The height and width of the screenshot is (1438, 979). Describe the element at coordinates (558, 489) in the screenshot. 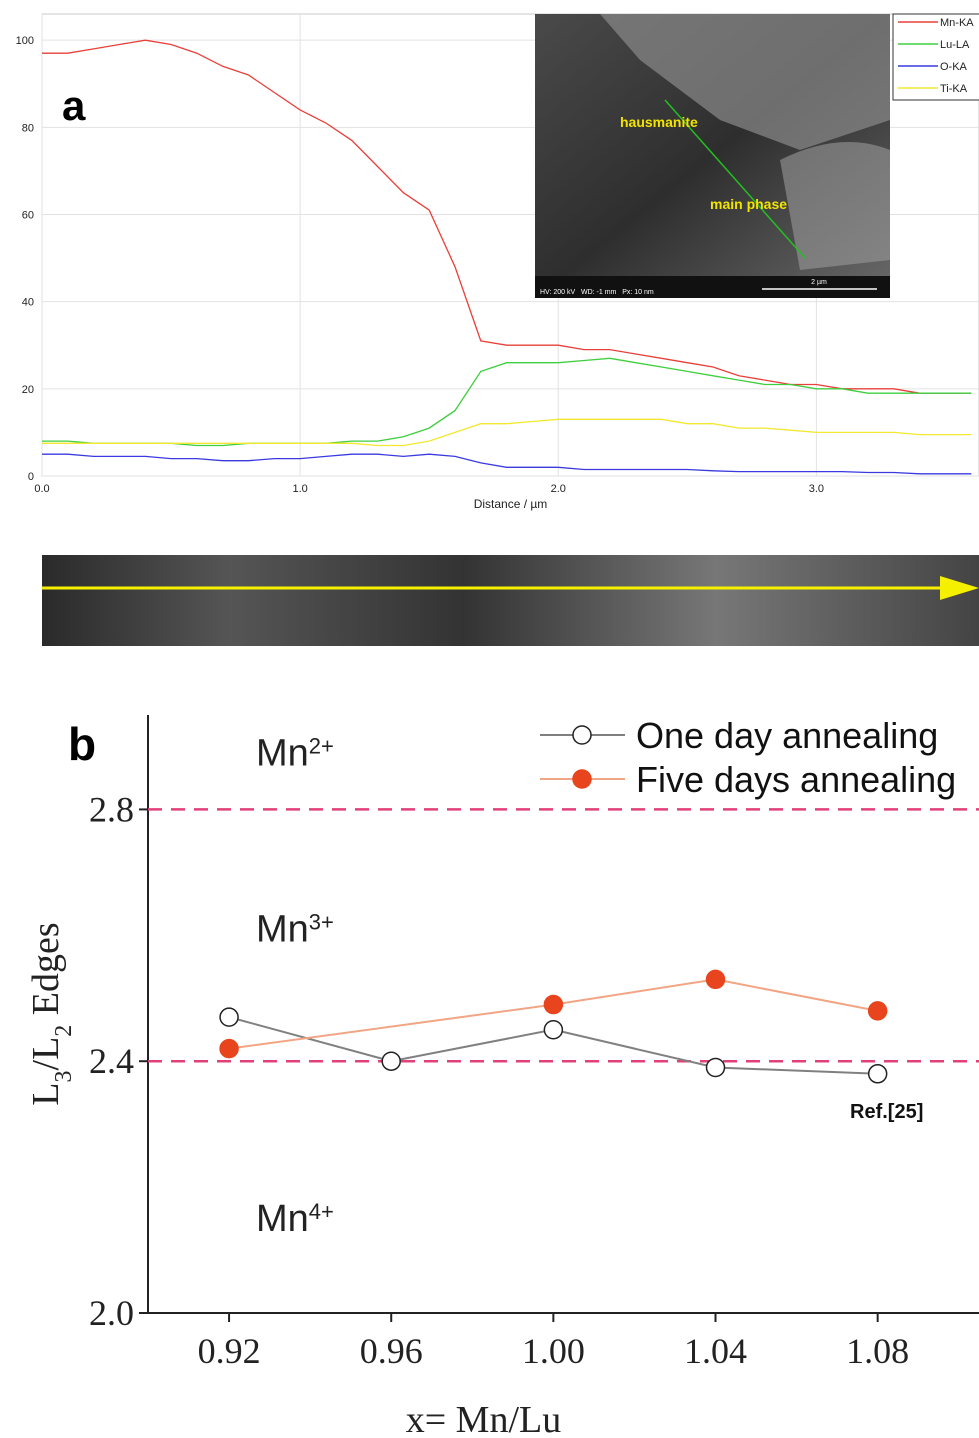

I see `x-tick-label: 2.0` at that location.